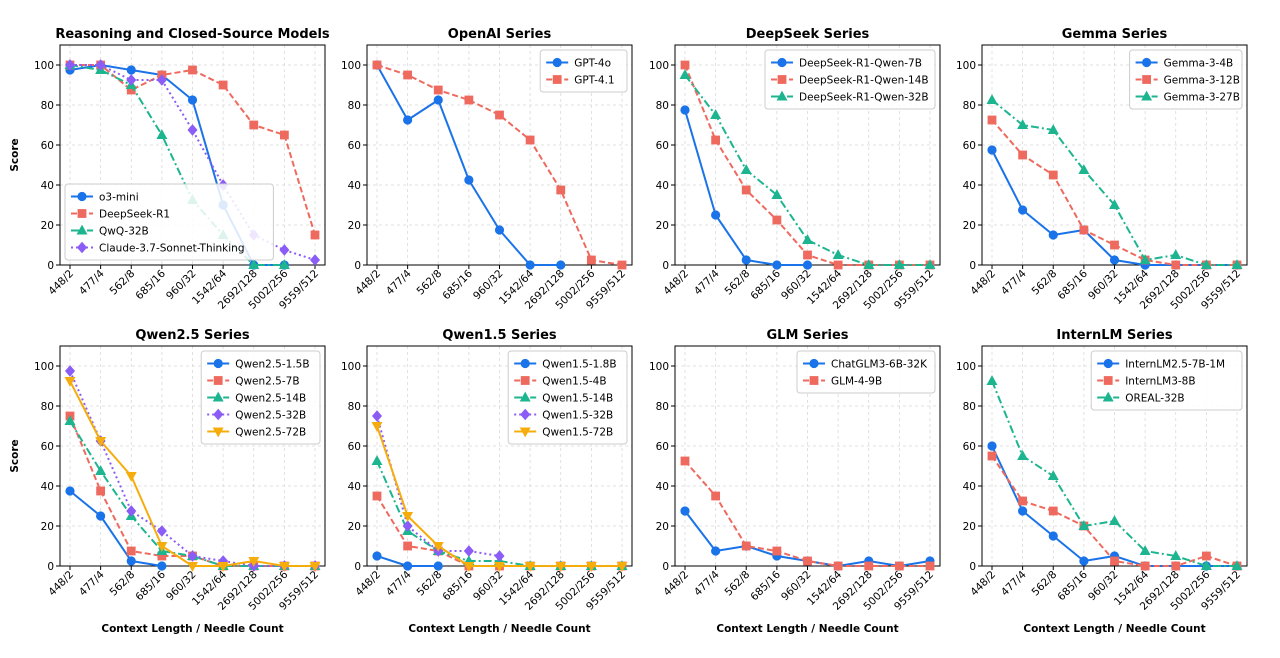  What do you see at coordinates (594, 80) in the screenshot?
I see `legend-label-gpt-4-1: GPT-4.1` at bounding box center [594, 80].